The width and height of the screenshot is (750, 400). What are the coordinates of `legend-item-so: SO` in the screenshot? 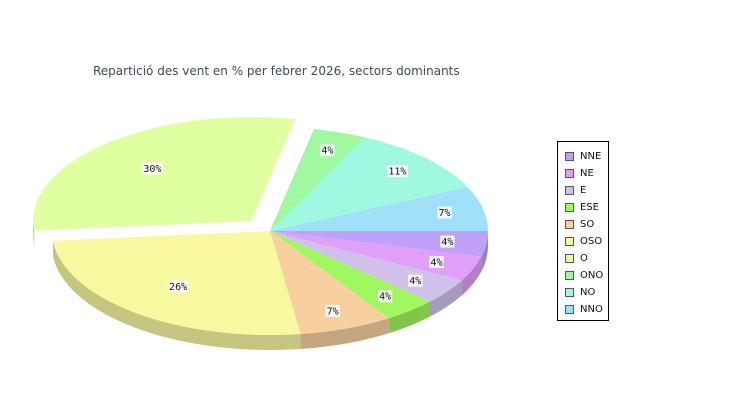 It's located at (583, 224).